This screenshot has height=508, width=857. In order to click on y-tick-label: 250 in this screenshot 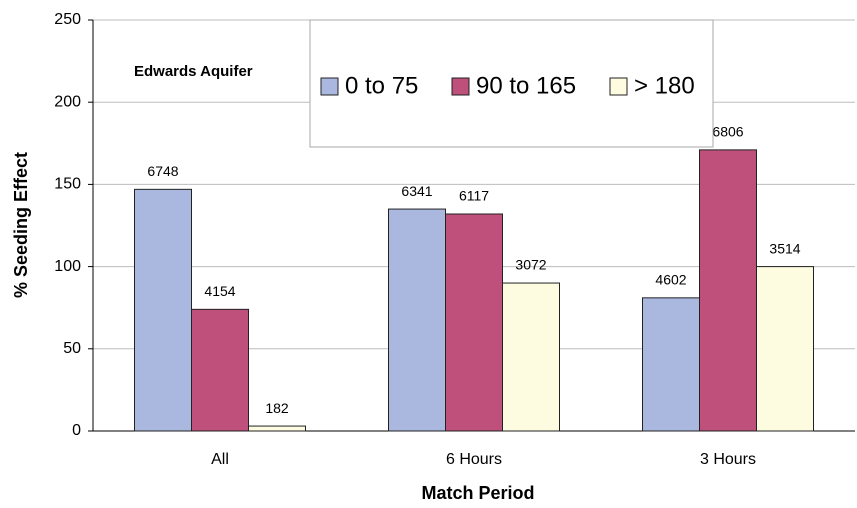, I will do `click(67, 19)`.